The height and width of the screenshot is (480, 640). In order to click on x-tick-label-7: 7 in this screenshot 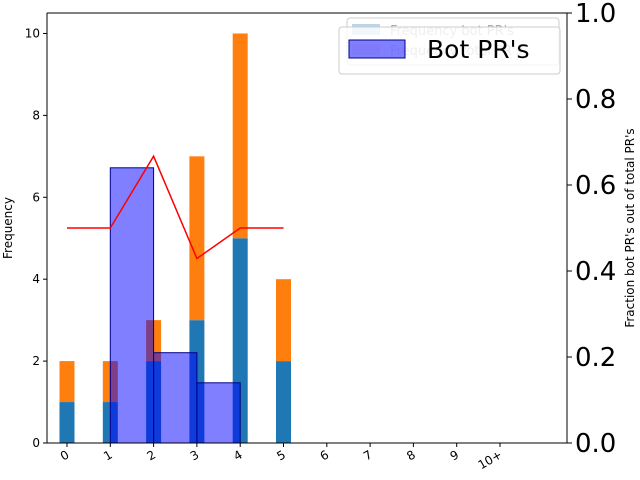, I will do `click(368, 455)`.